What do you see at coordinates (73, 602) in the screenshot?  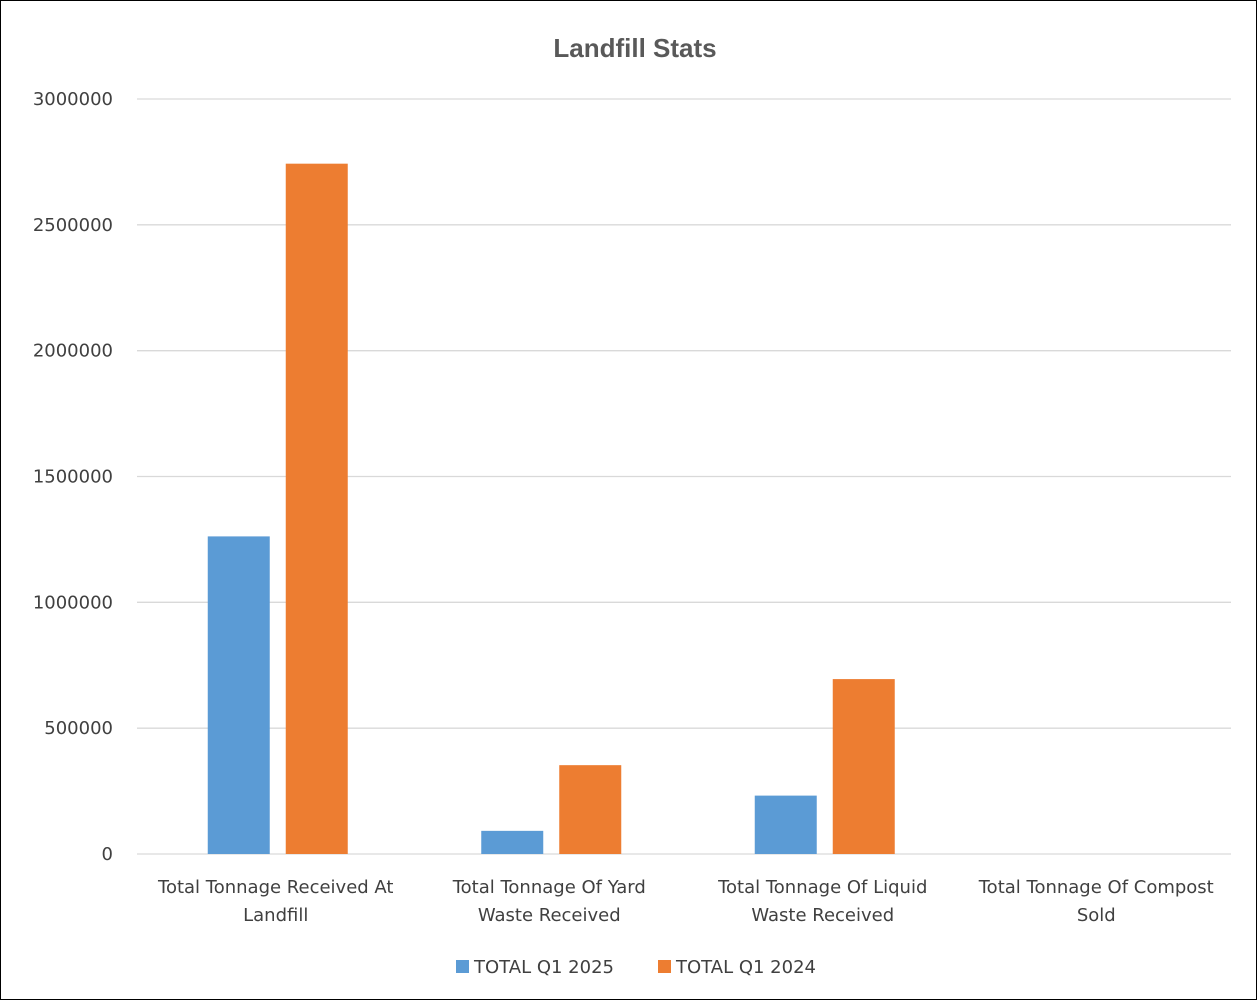 I see `y-tick-label: 1000000` at bounding box center [73, 602].